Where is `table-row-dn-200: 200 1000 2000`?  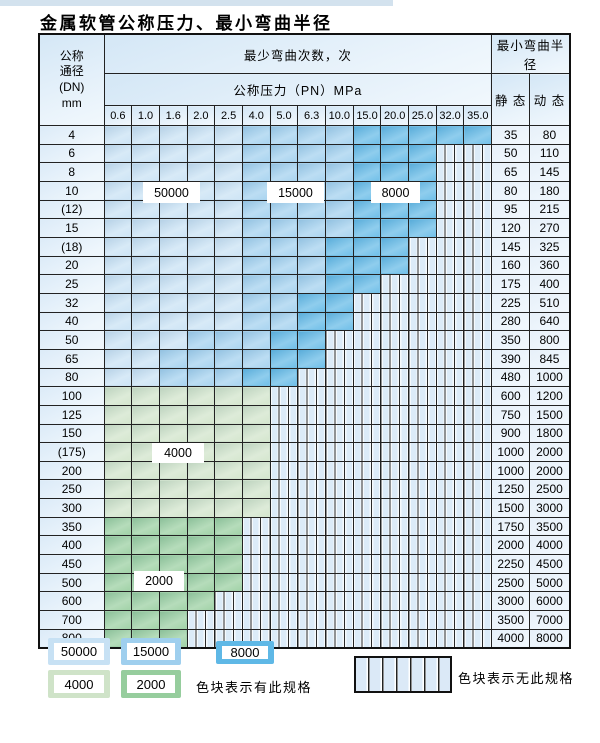 table-row-dn-200: 200 1000 2000 is located at coordinates (304, 470).